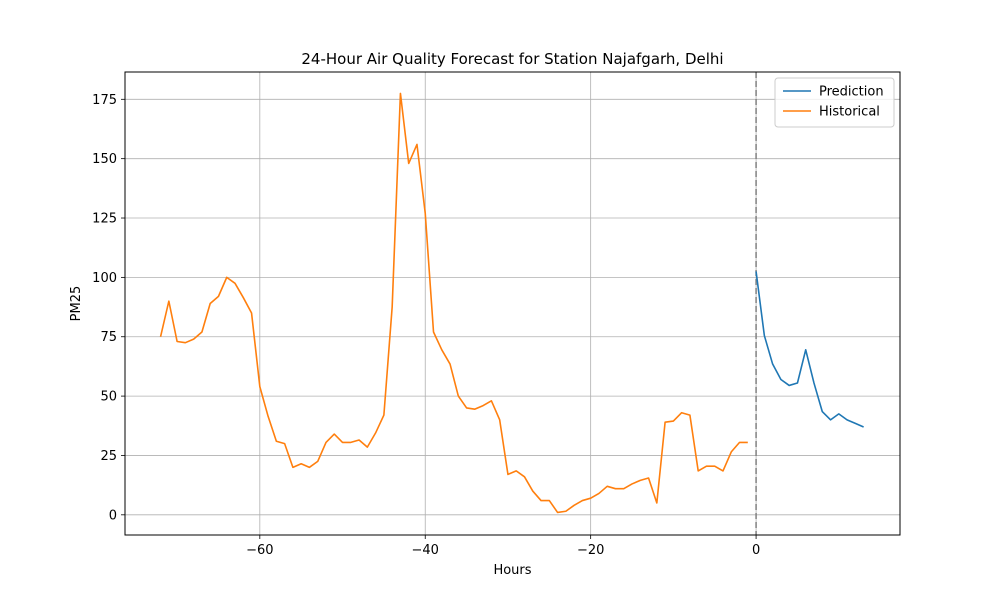  I want to click on series-line-prediction, so click(809, 349).